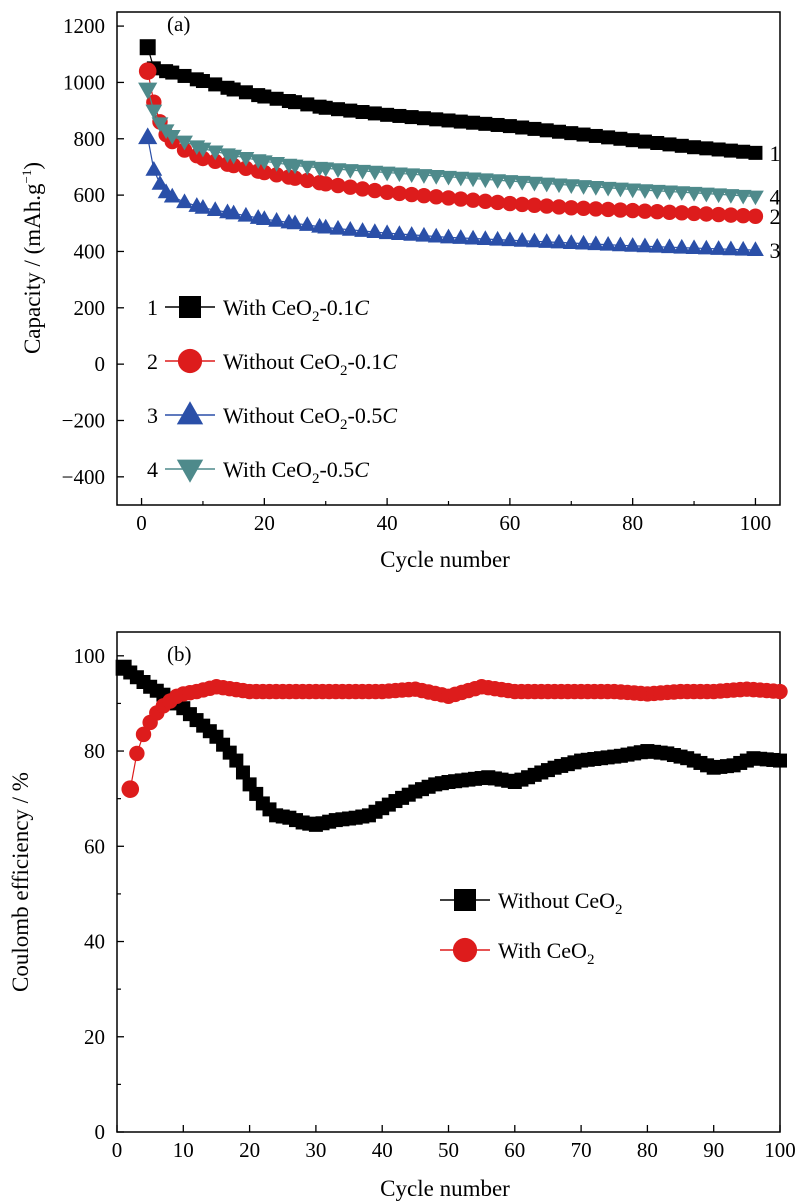  Describe the element at coordinates (90, 195) in the screenshot. I see `y-tick-label: 600` at that location.